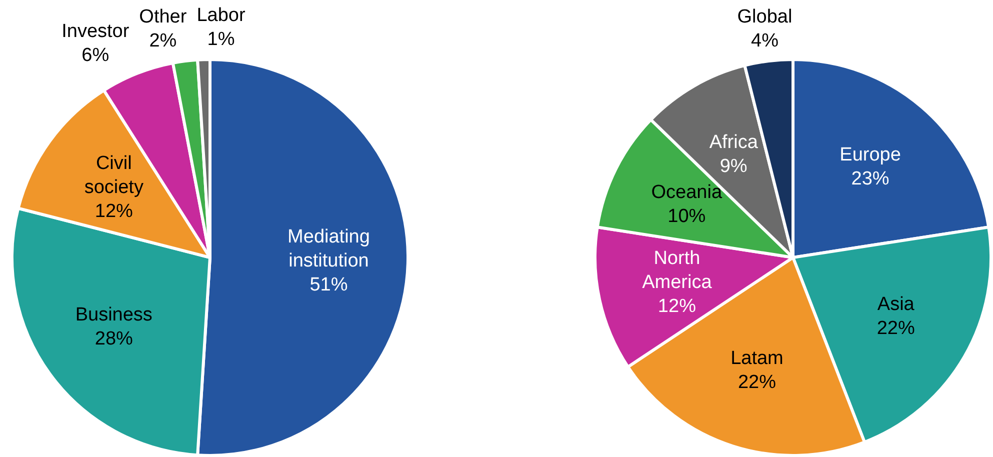 This screenshot has height=457, width=993. I want to click on slice-label: Other, so click(163, 17).